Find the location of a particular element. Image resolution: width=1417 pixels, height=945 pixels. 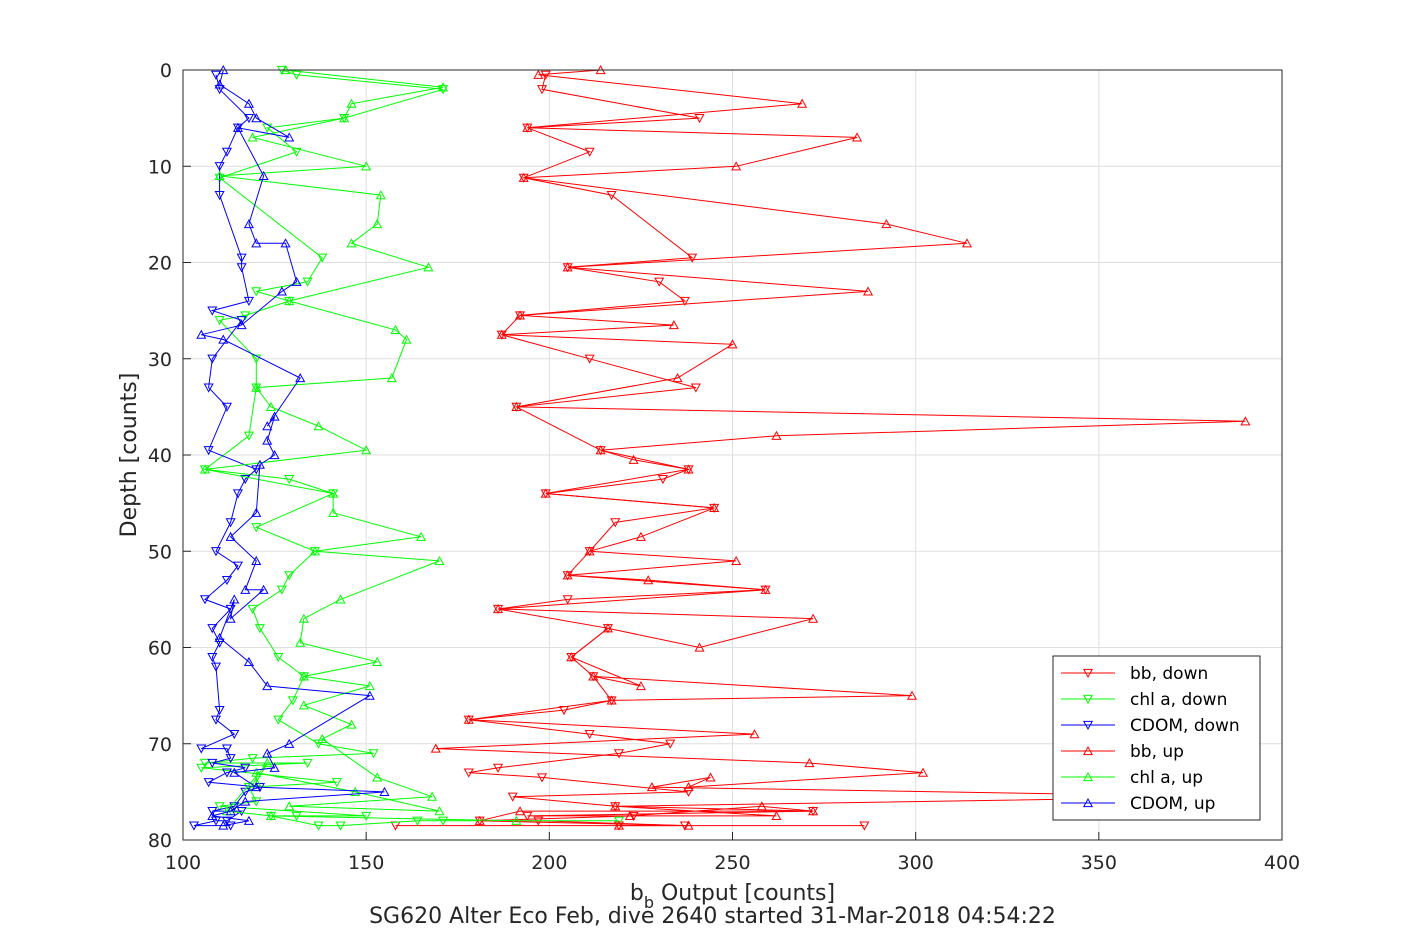

legend-entry: chl a, down is located at coordinates (1144, 700).